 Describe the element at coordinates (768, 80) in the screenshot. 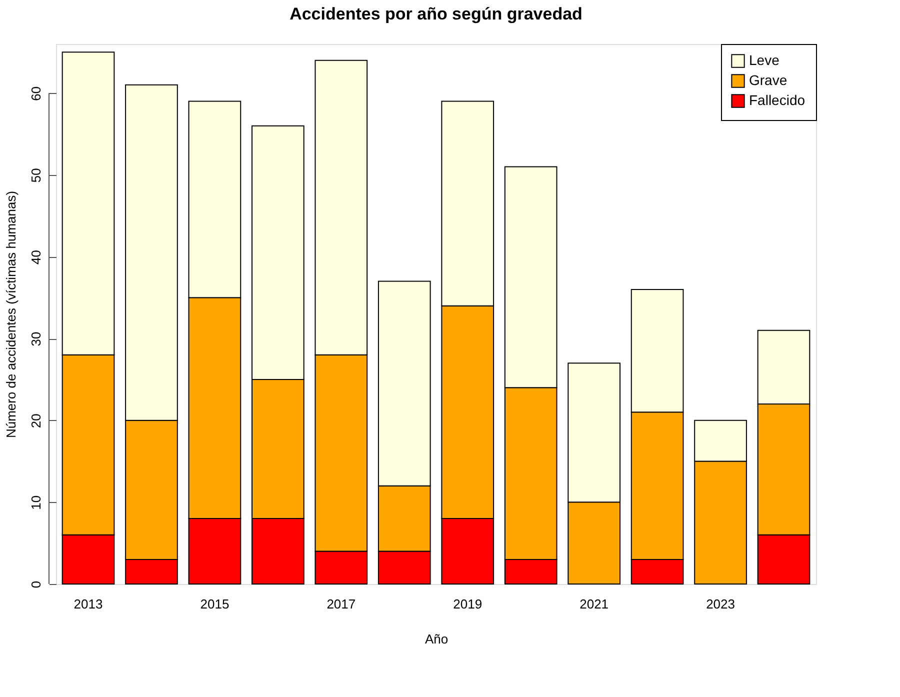

I see `legend-label: Grave` at that location.